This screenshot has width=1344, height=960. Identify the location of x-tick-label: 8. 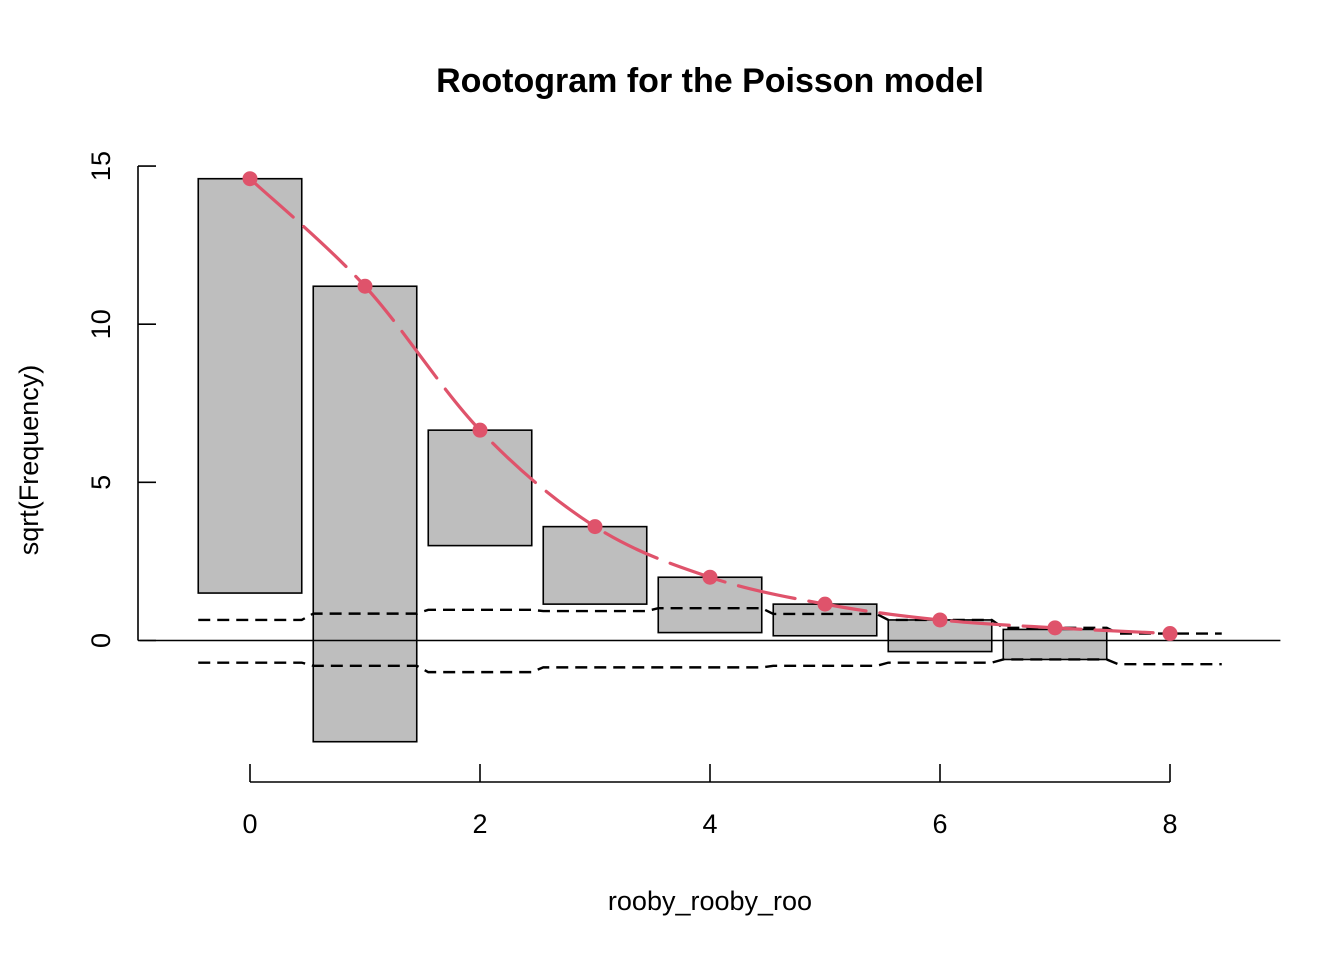
(1169, 824).